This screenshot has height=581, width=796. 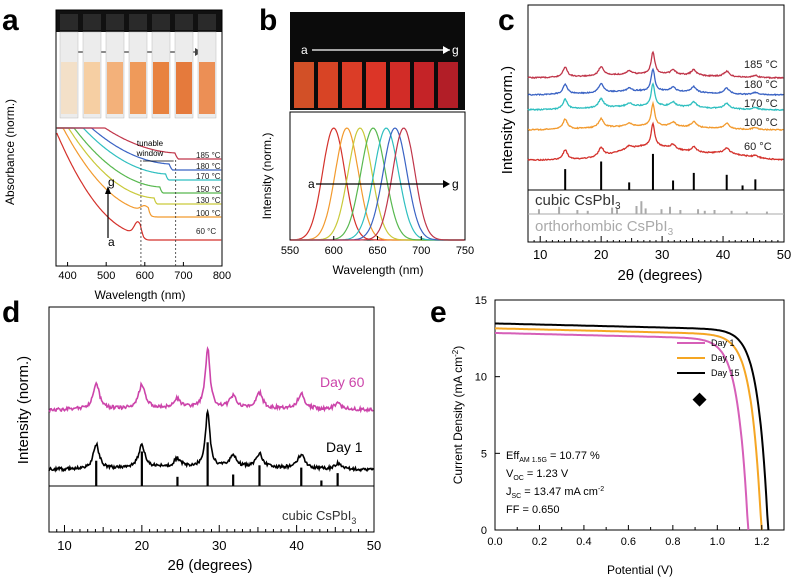 What do you see at coordinates (455, 50) in the screenshot?
I see `photo-b-arrow-end: g` at bounding box center [455, 50].